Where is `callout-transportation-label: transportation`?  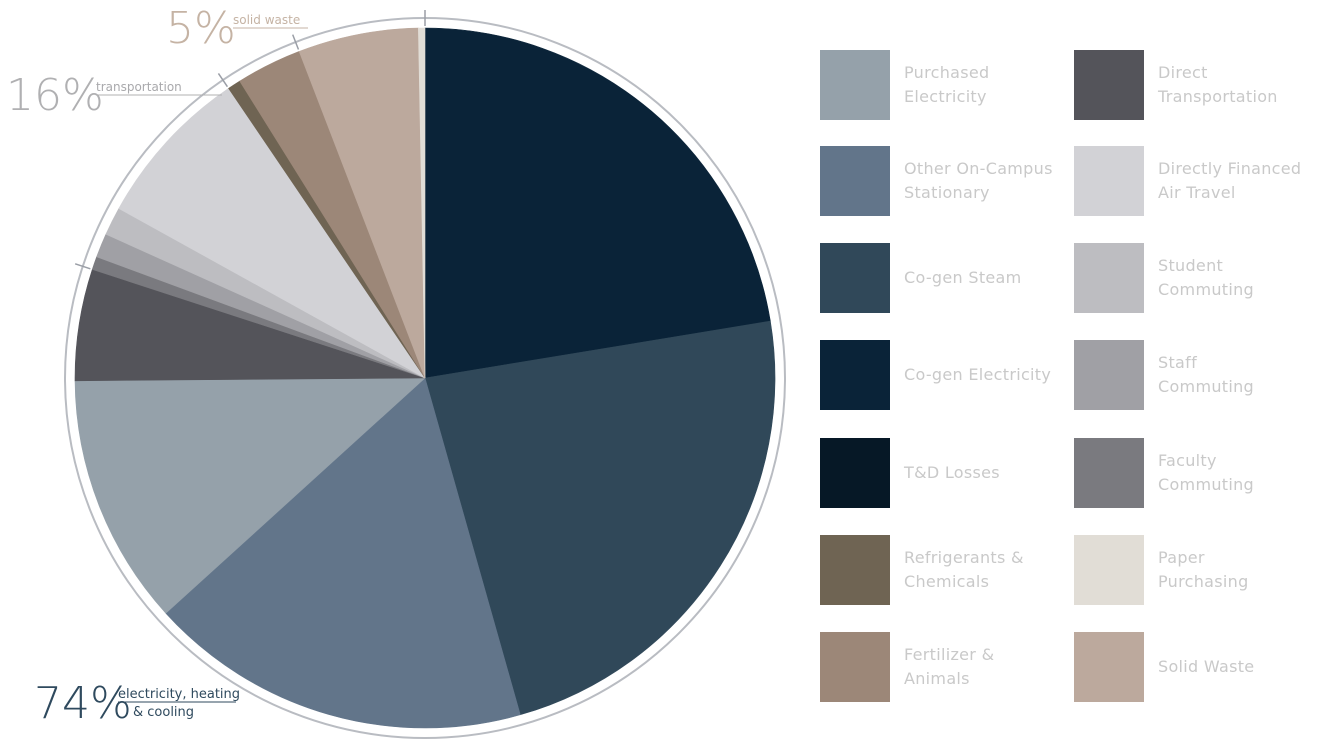
callout-transportation-label: transportation is located at coordinates (139, 87).